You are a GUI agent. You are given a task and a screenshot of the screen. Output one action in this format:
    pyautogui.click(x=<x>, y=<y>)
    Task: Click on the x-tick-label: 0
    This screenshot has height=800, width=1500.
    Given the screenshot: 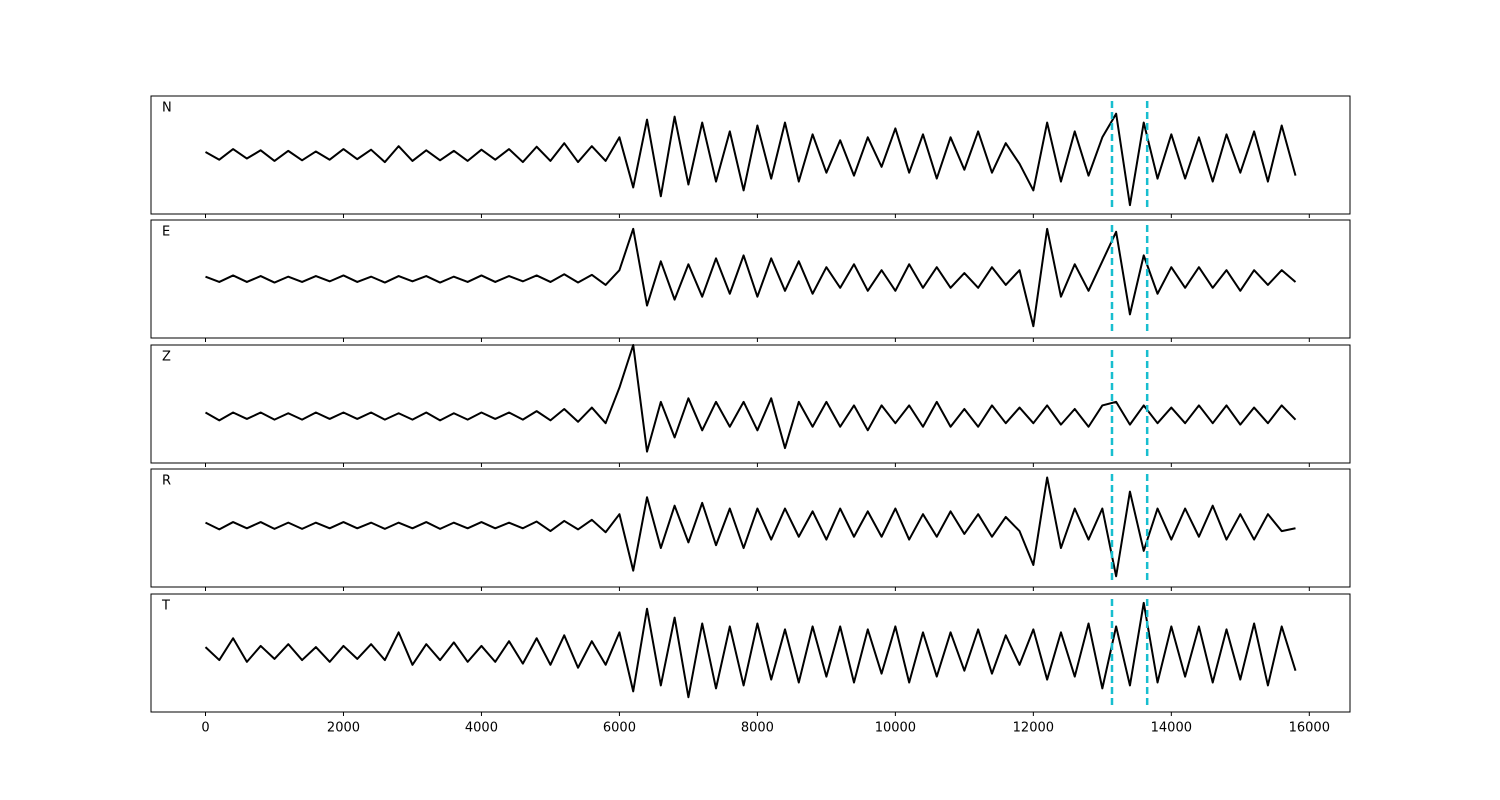 What is the action you would take?
    pyautogui.click(x=205, y=728)
    